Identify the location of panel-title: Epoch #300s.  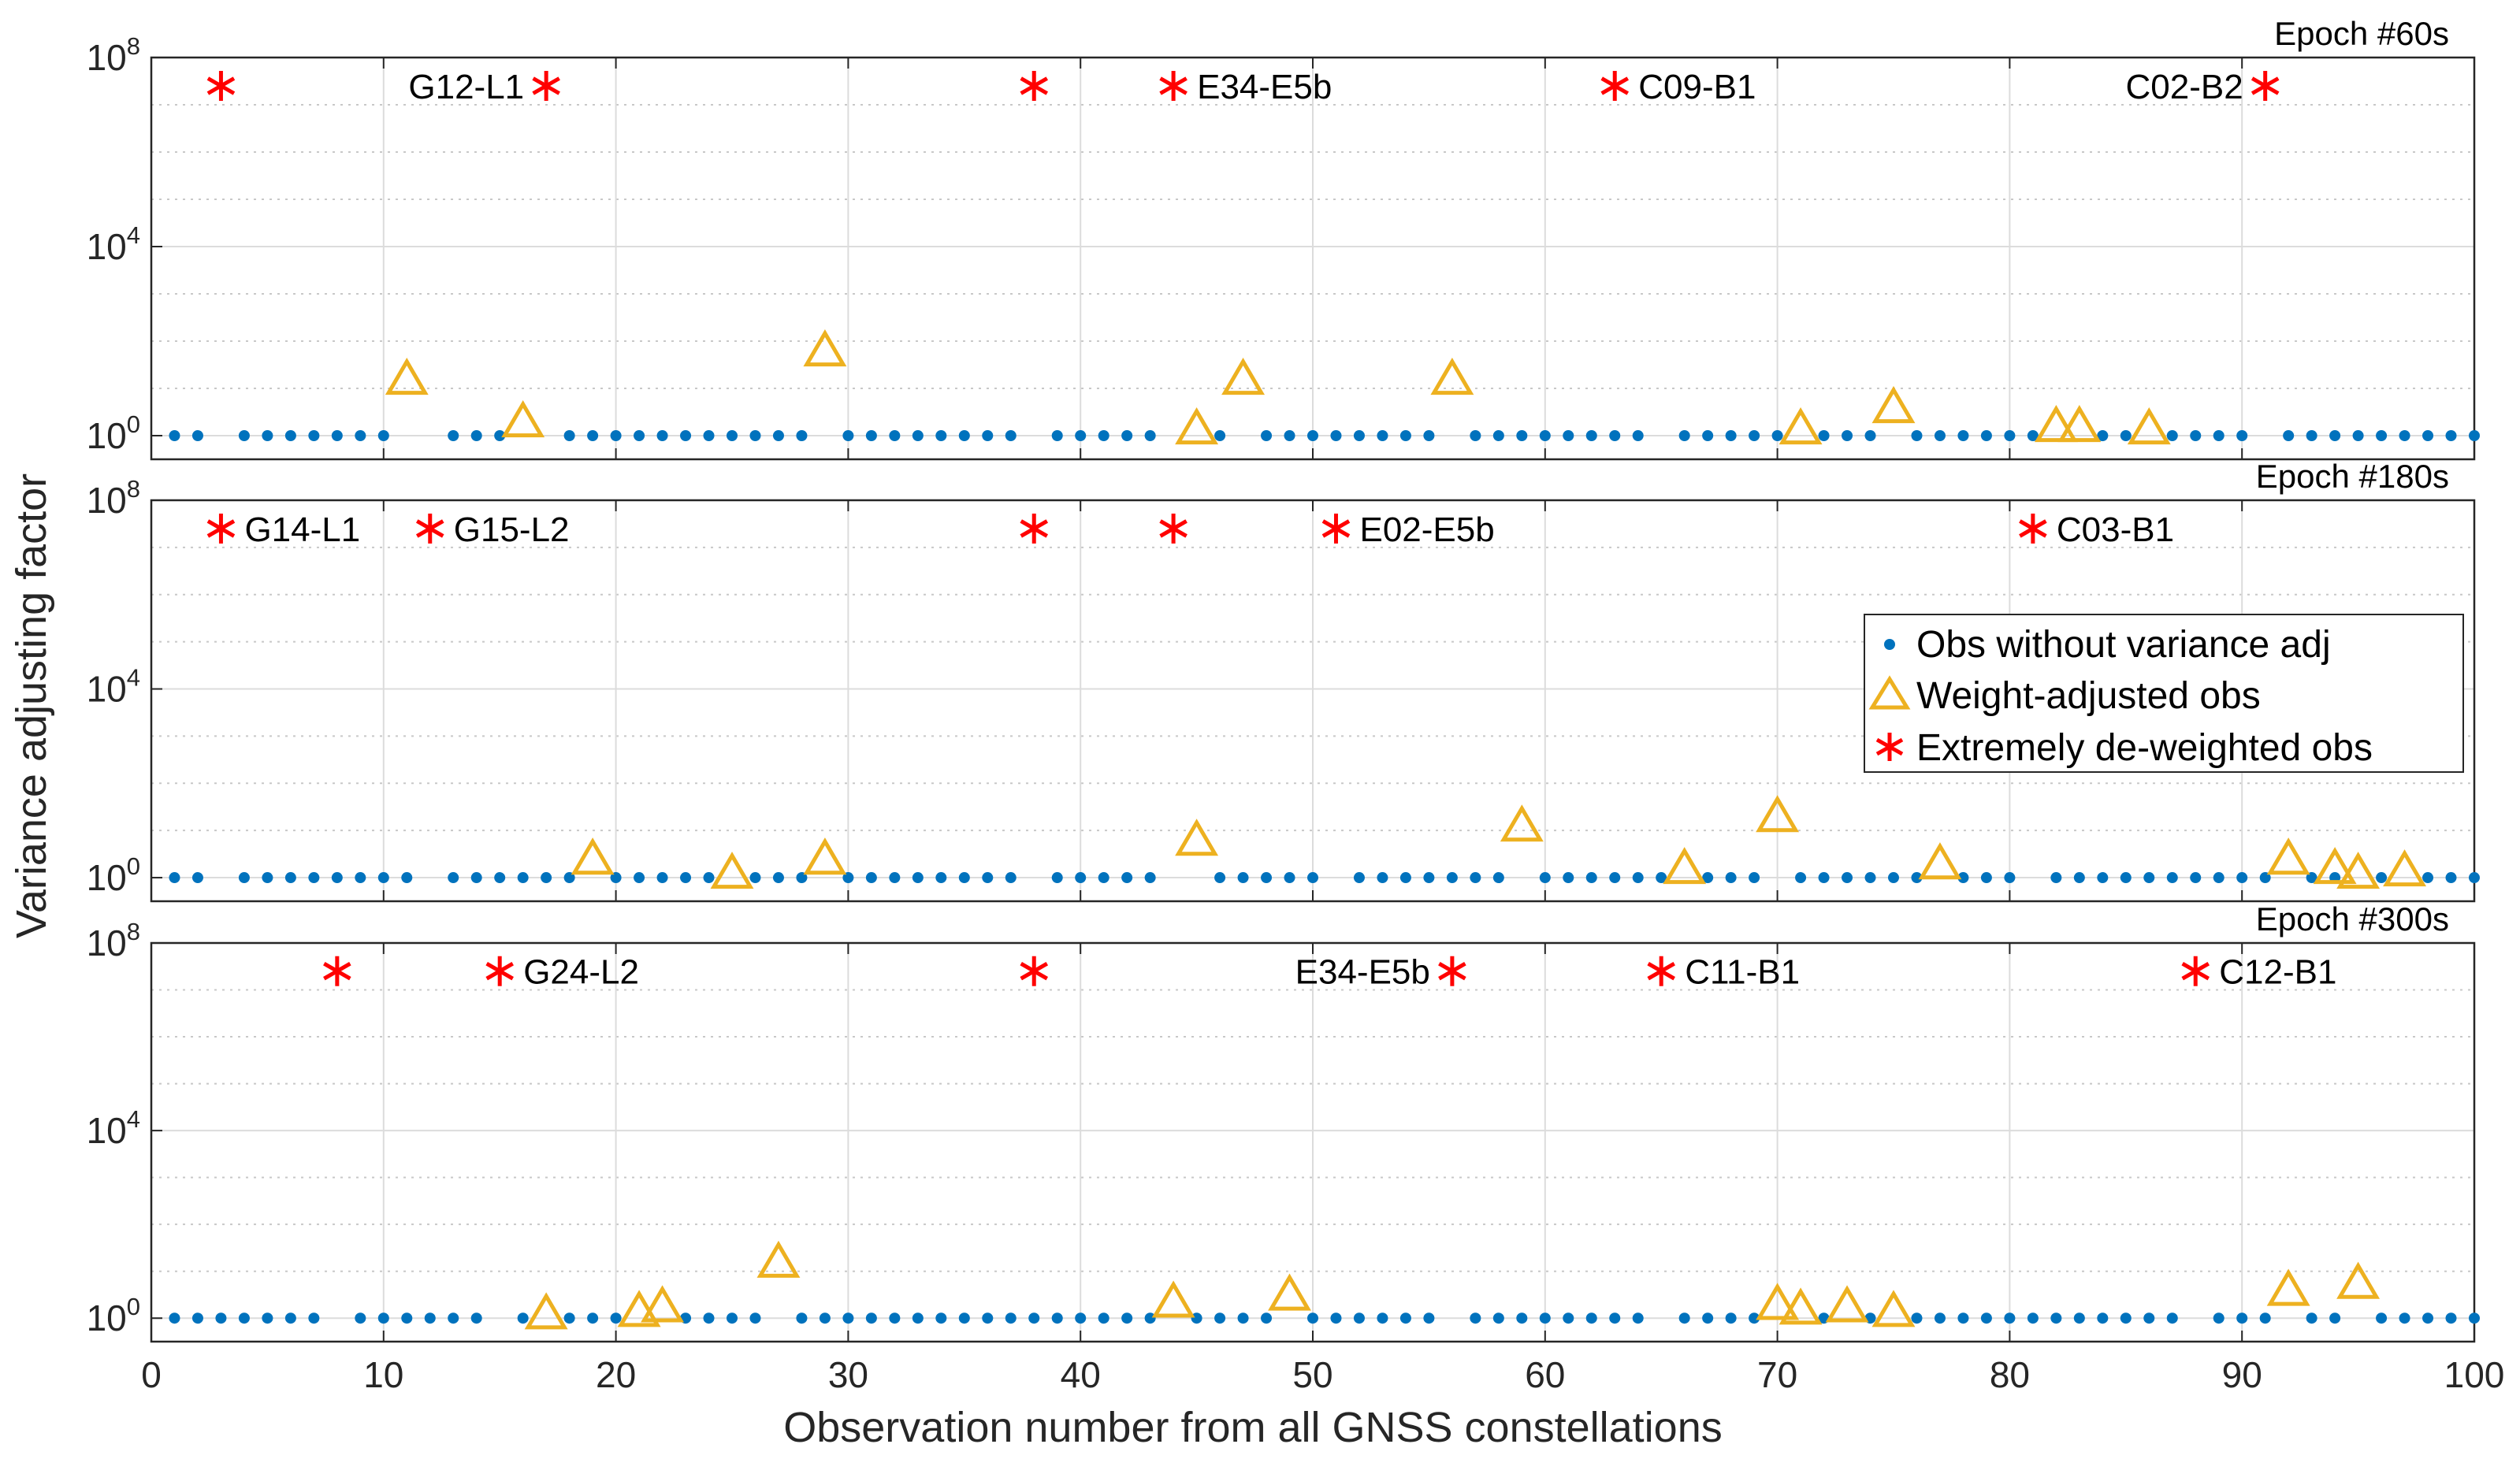
(2352, 918).